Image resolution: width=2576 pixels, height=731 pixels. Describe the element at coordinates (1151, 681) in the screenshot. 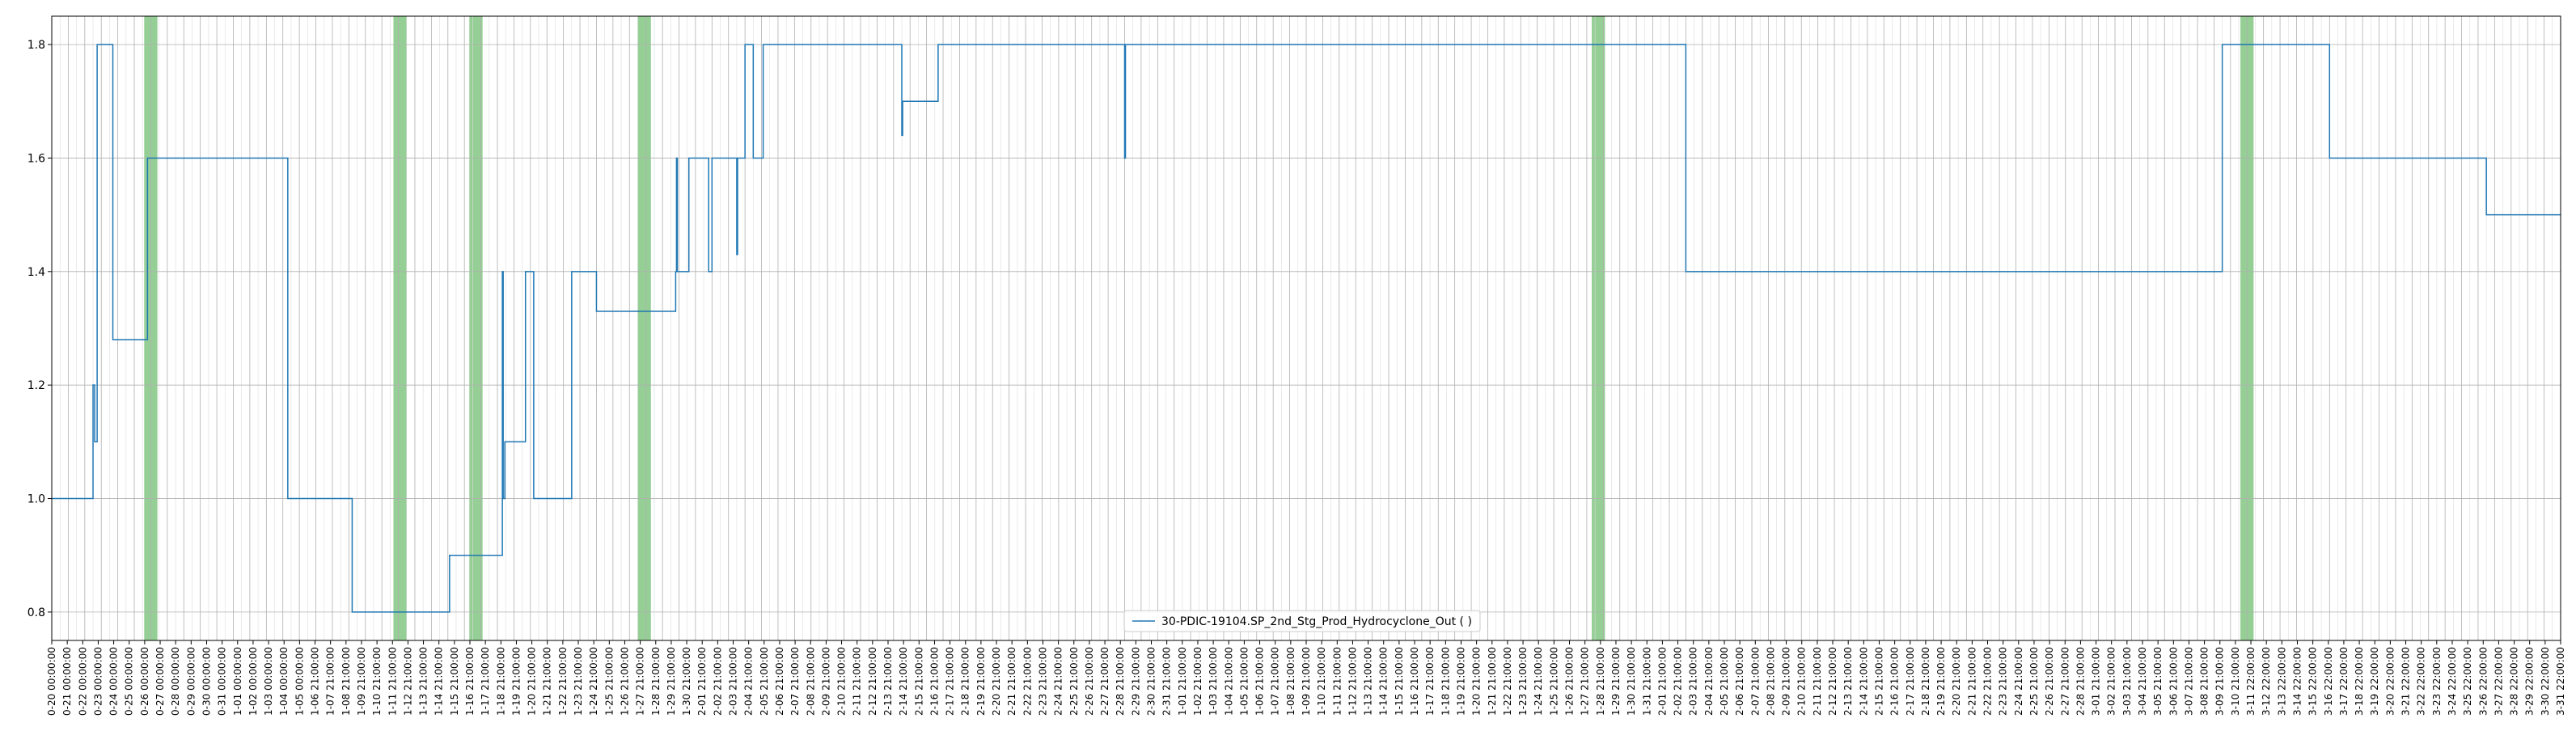

I see `x-tick-label: 2-30 21:00:00` at that location.